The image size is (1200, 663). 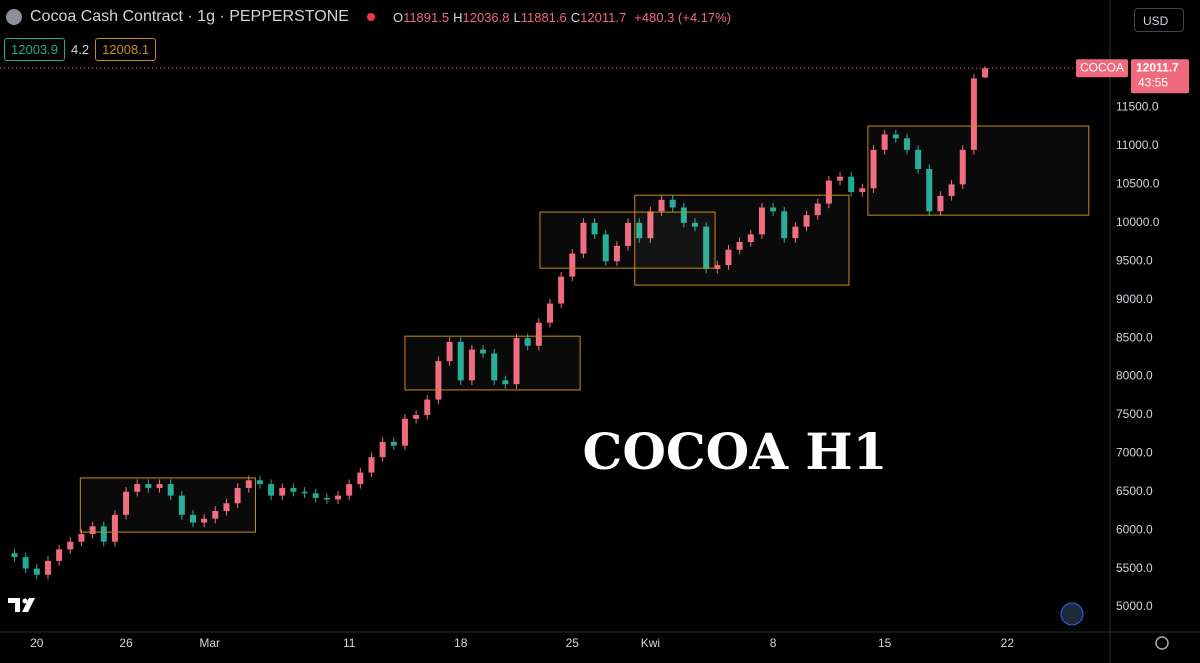 I want to click on symbol-label-bg, so click(x=1102, y=68).